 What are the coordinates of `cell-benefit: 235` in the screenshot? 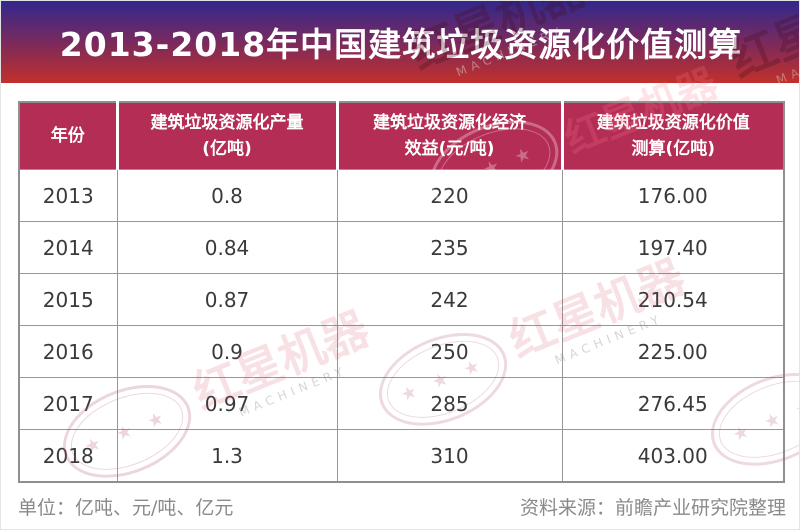 It's located at (449, 247).